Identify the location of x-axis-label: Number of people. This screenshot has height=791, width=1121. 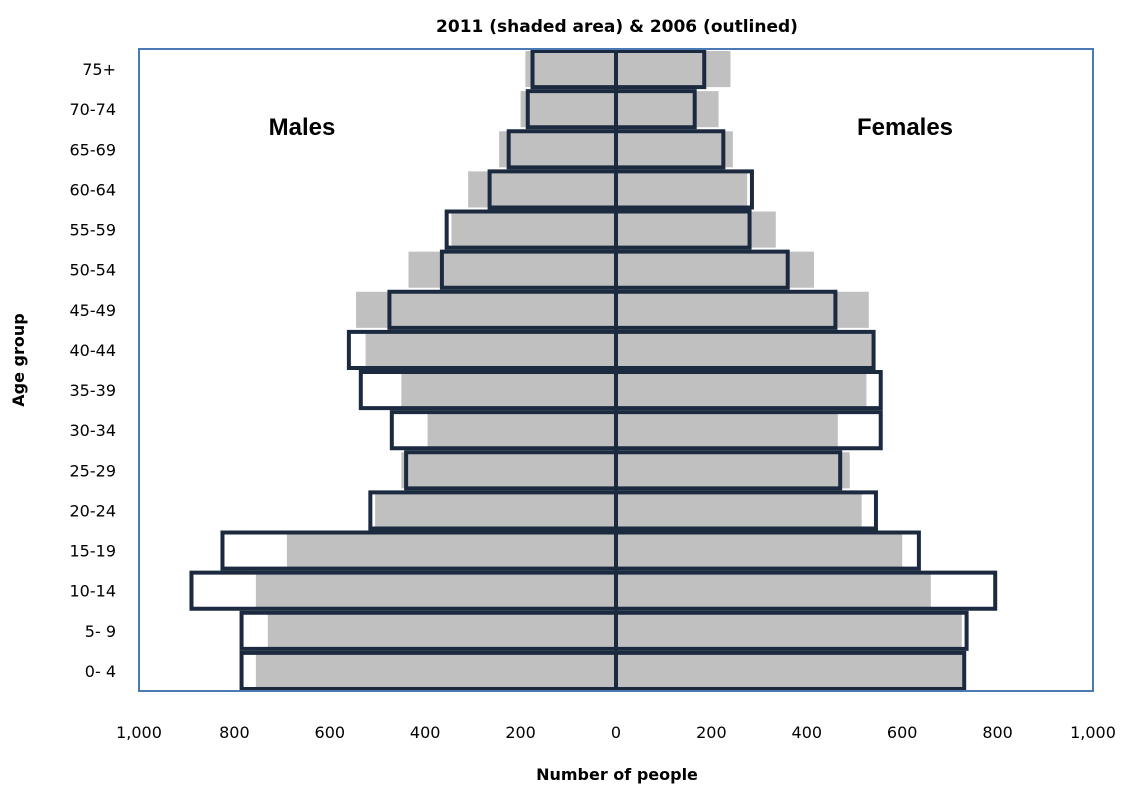
(617, 774).